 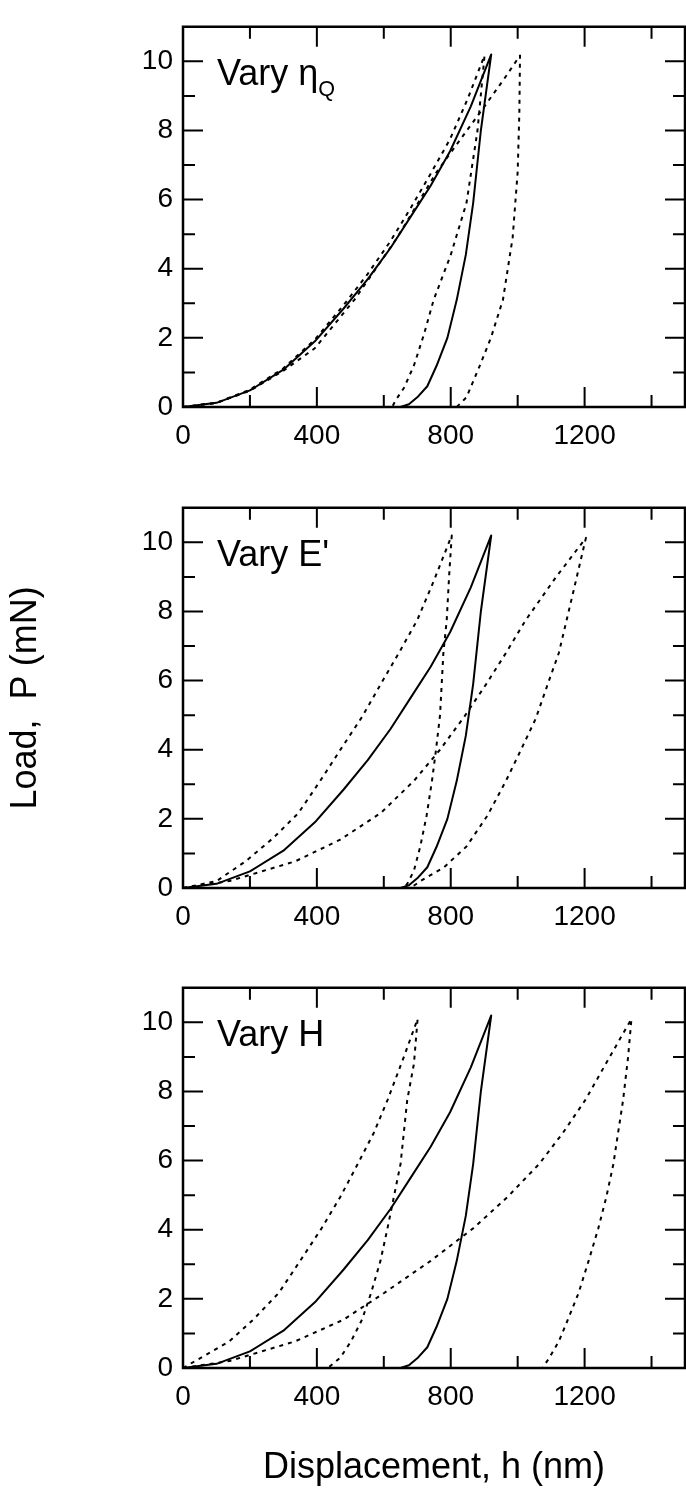 I want to click on x-axis-title: Displacement, h (nm), so click(x=434, y=1466).